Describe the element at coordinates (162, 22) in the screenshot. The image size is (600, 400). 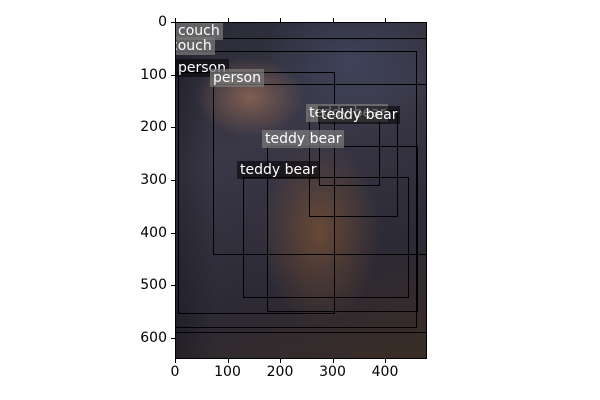
I see `y-tick-label: 0` at that location.